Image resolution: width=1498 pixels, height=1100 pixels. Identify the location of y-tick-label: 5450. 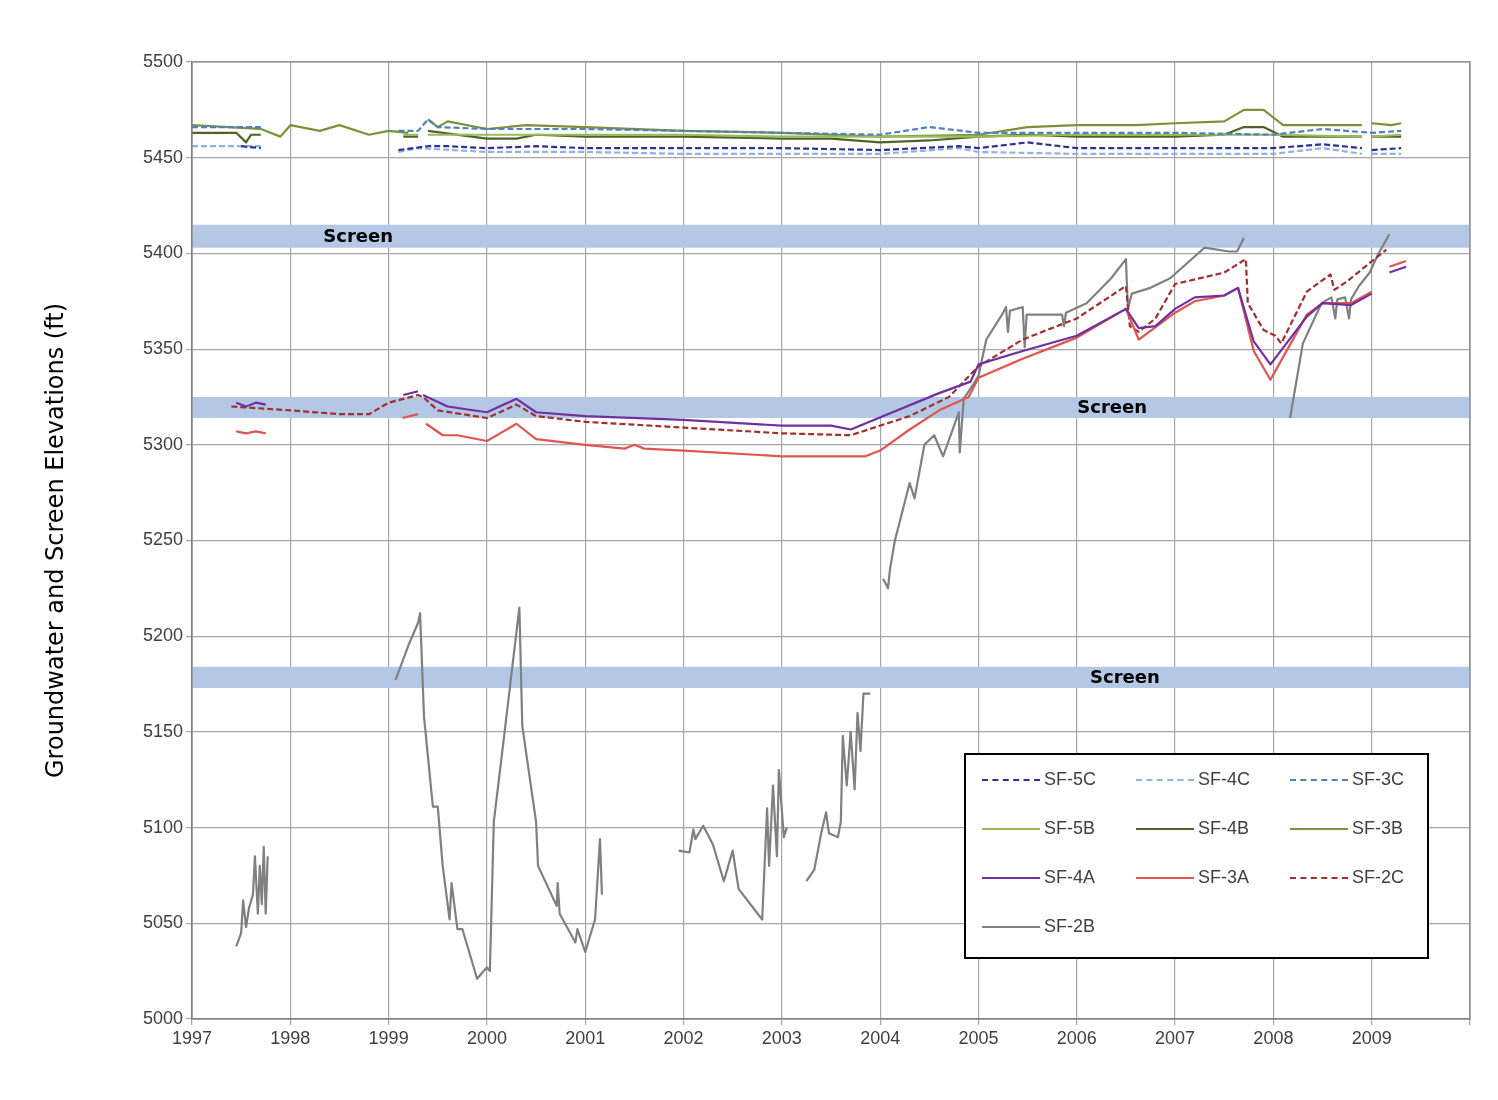
(162, 156).